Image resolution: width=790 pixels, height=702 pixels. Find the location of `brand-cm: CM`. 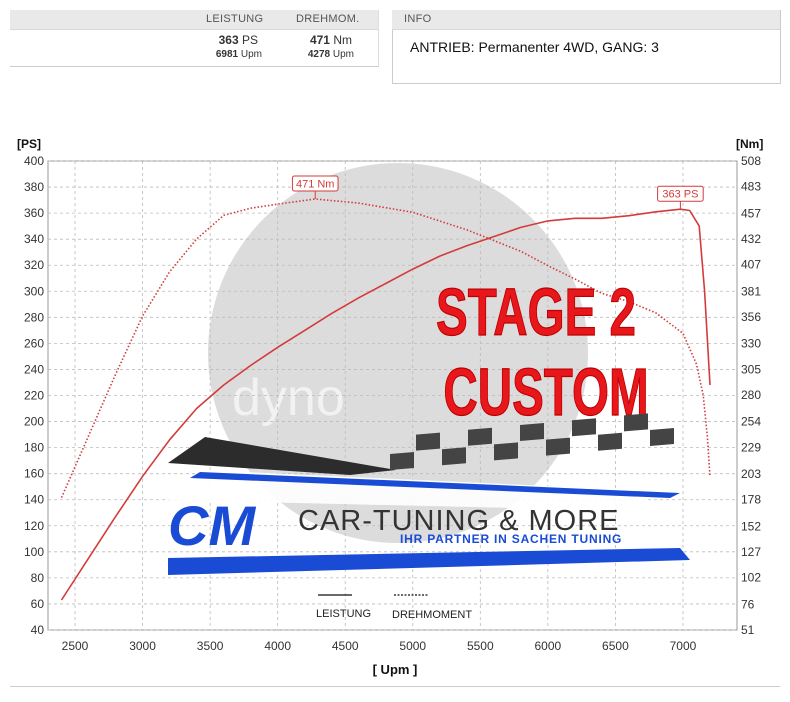

brand-cm: CM is located at coordinates (212, 525).